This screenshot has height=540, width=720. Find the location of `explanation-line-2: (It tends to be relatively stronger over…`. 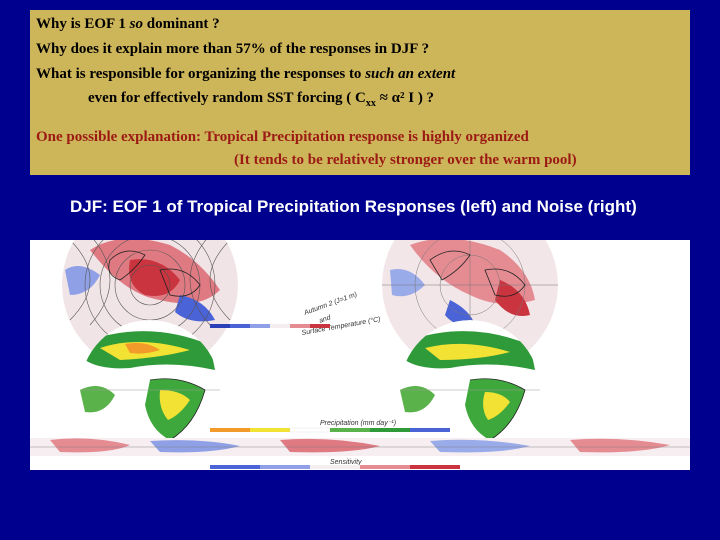

explanation-line-2: (It tends to be relatively stronger over… is located at coordinates (405, 160).